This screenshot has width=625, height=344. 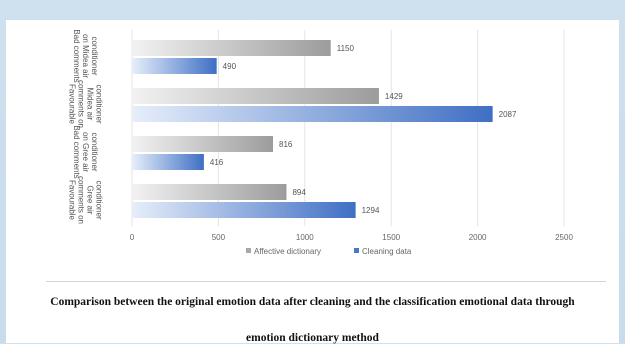 What do you see at coordinates (287, 251) in the screenshot?
I see `legend-label: Affective dictionary` at bounding box center [287, 251].